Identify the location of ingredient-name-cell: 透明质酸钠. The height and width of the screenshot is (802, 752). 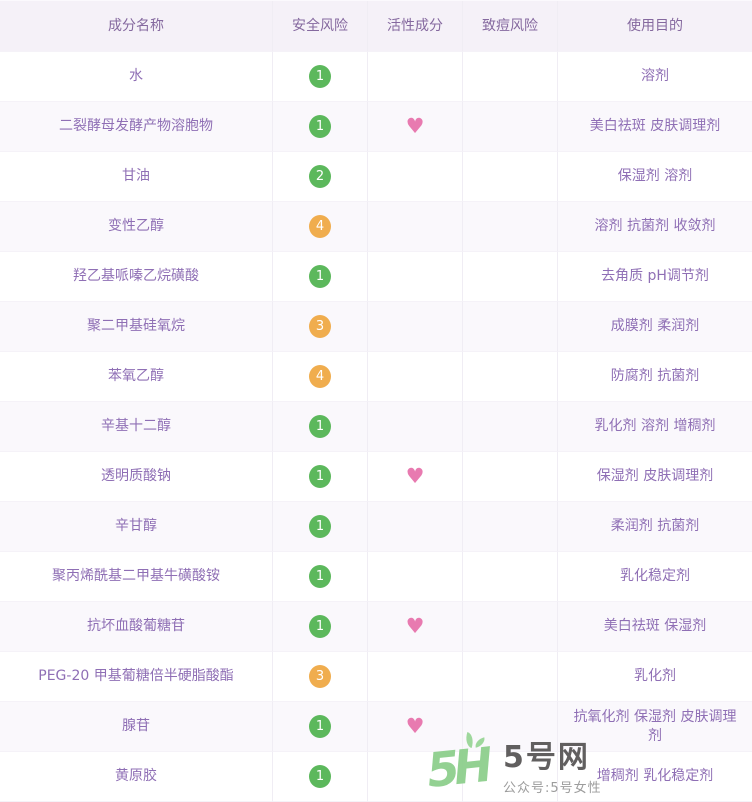
(136, 477).